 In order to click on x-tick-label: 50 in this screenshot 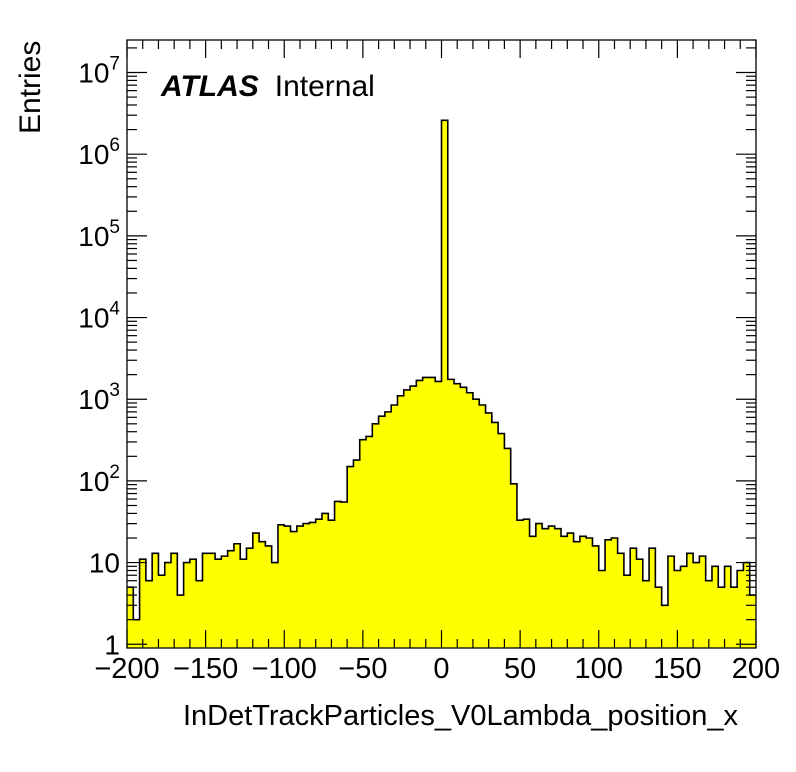, I will do `click(520, 669)`.